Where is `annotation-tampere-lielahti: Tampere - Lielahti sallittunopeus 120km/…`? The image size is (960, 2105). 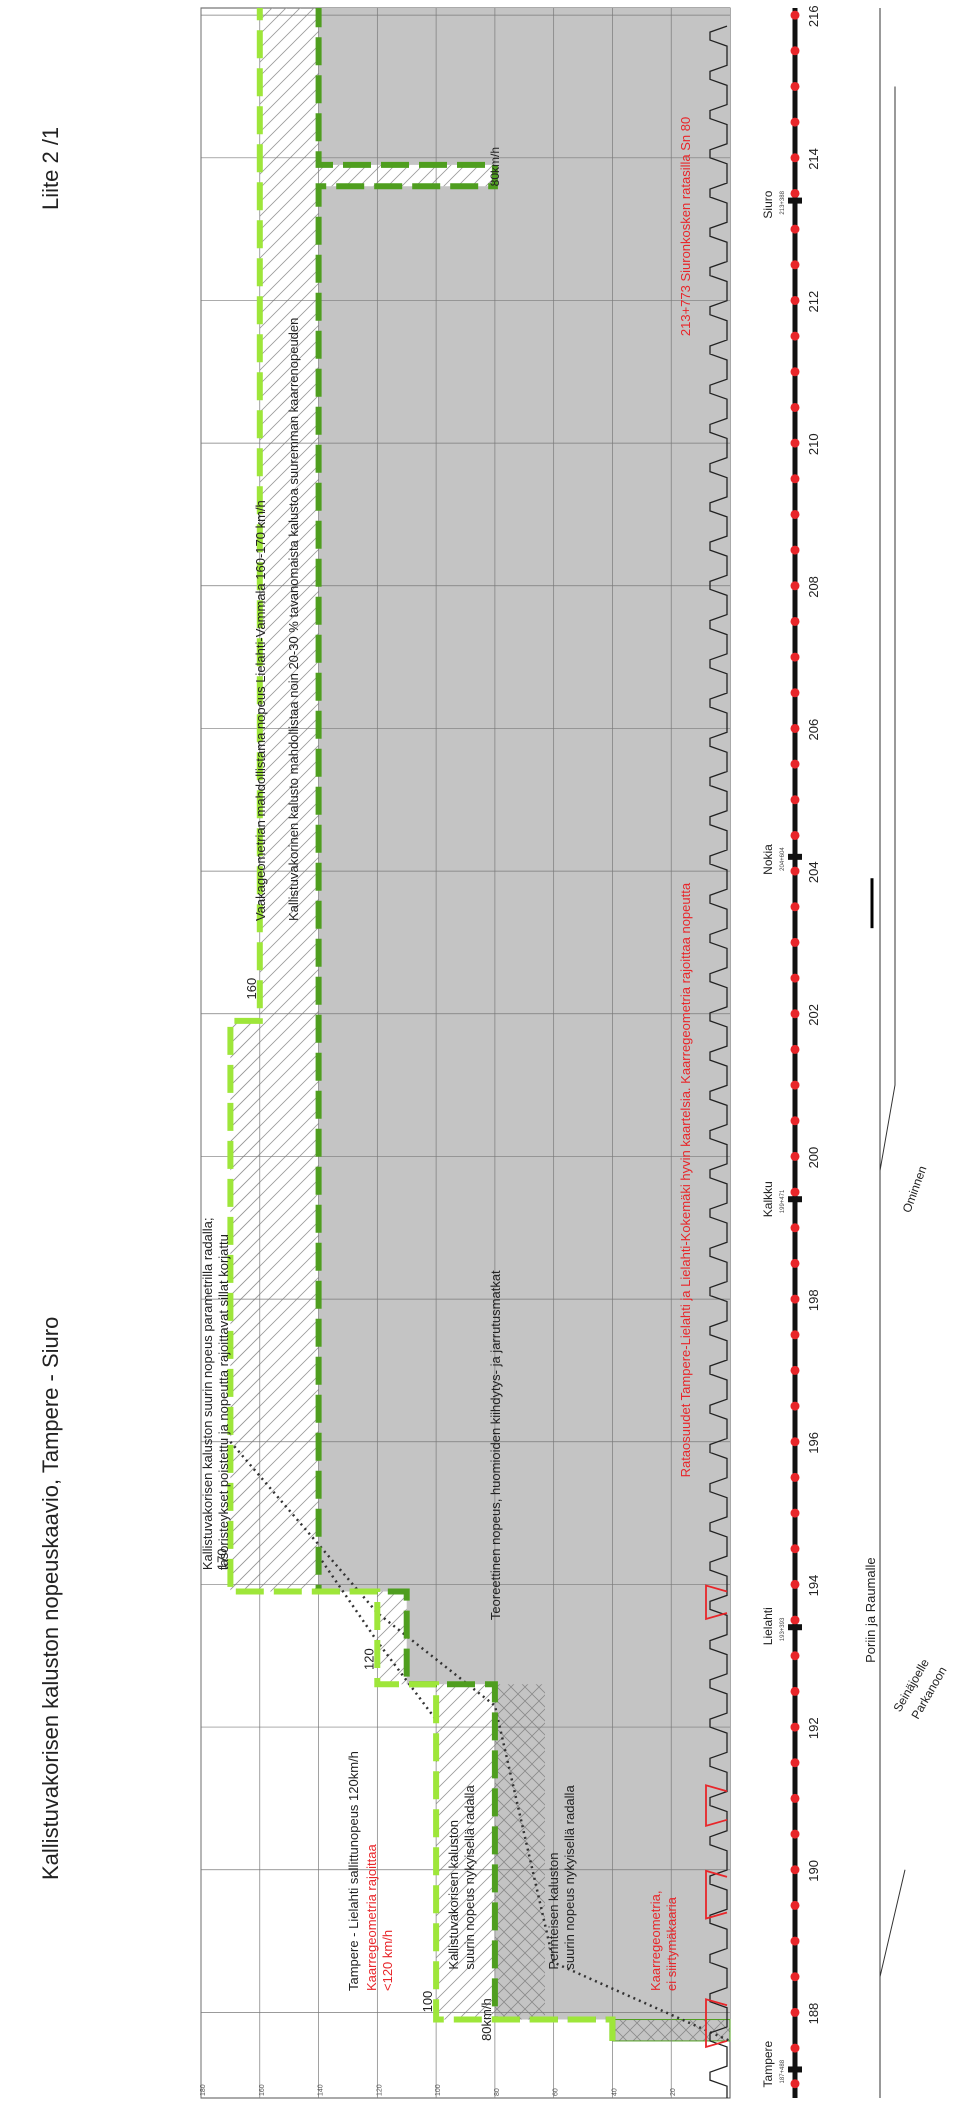
annotation-tampere-lielahti: Tampere - Lielahti sallittunopeus 120km/… is located at coordinates (353, 1871).